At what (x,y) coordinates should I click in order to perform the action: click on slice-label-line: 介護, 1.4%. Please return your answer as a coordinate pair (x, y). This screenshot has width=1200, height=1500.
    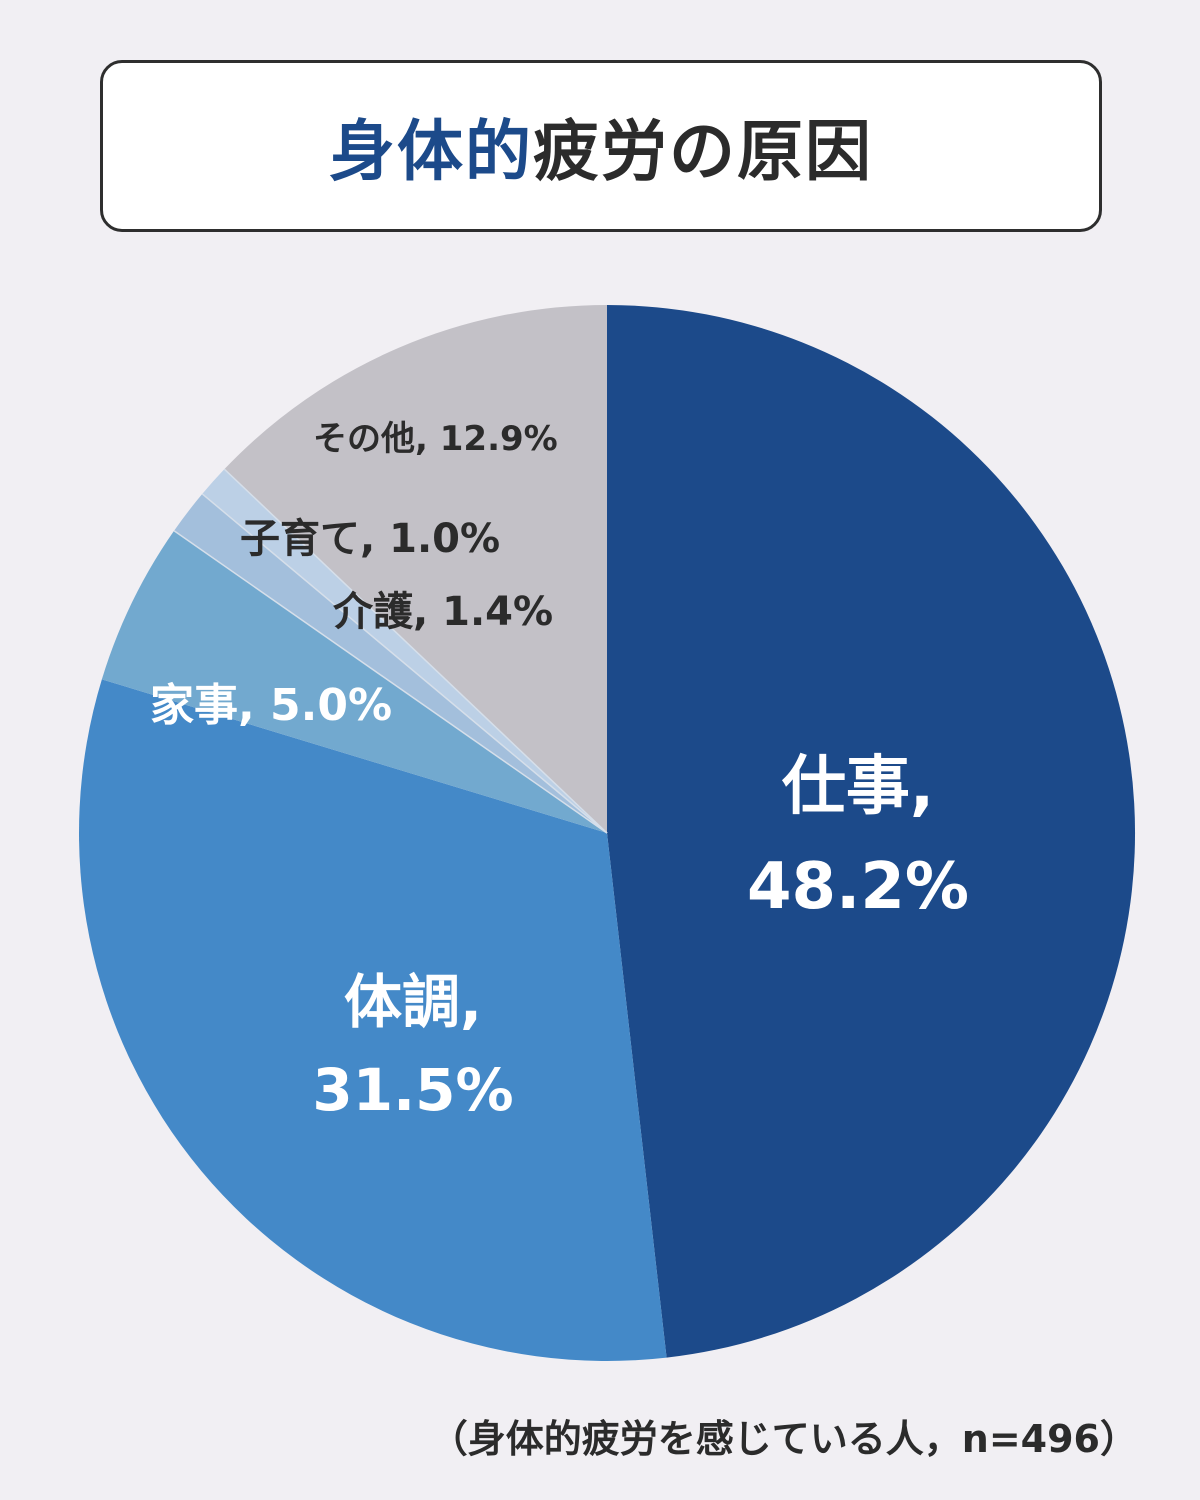
    Looking at the image, I should click on (443, 612).